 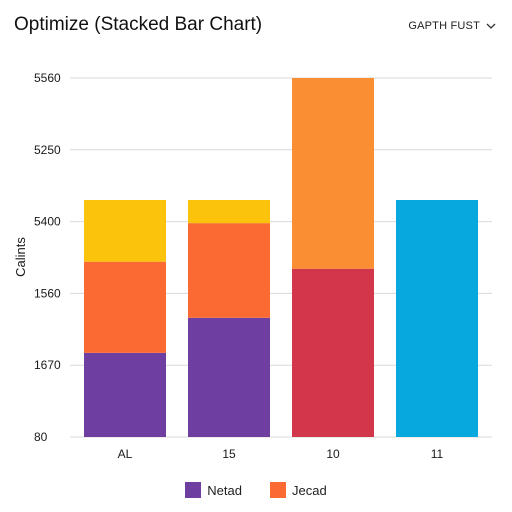 I want to click on graph-options-label: GAPTH FUST, so click(x=444, y=26).